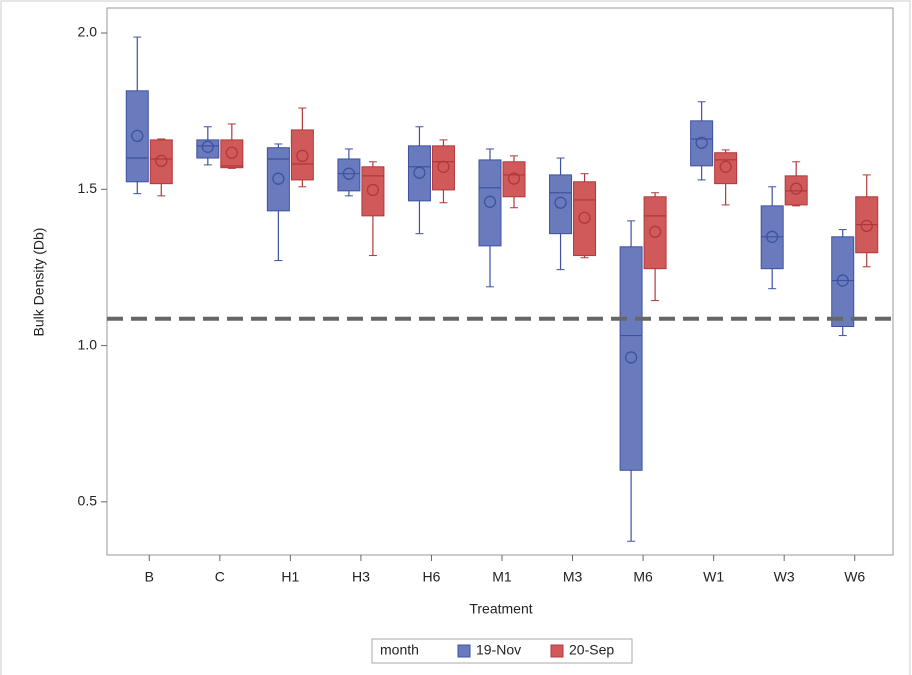 The width and height of the screenshot is (912, 675). I want to click on y-tick-label: 1.0, so click(88, 344).